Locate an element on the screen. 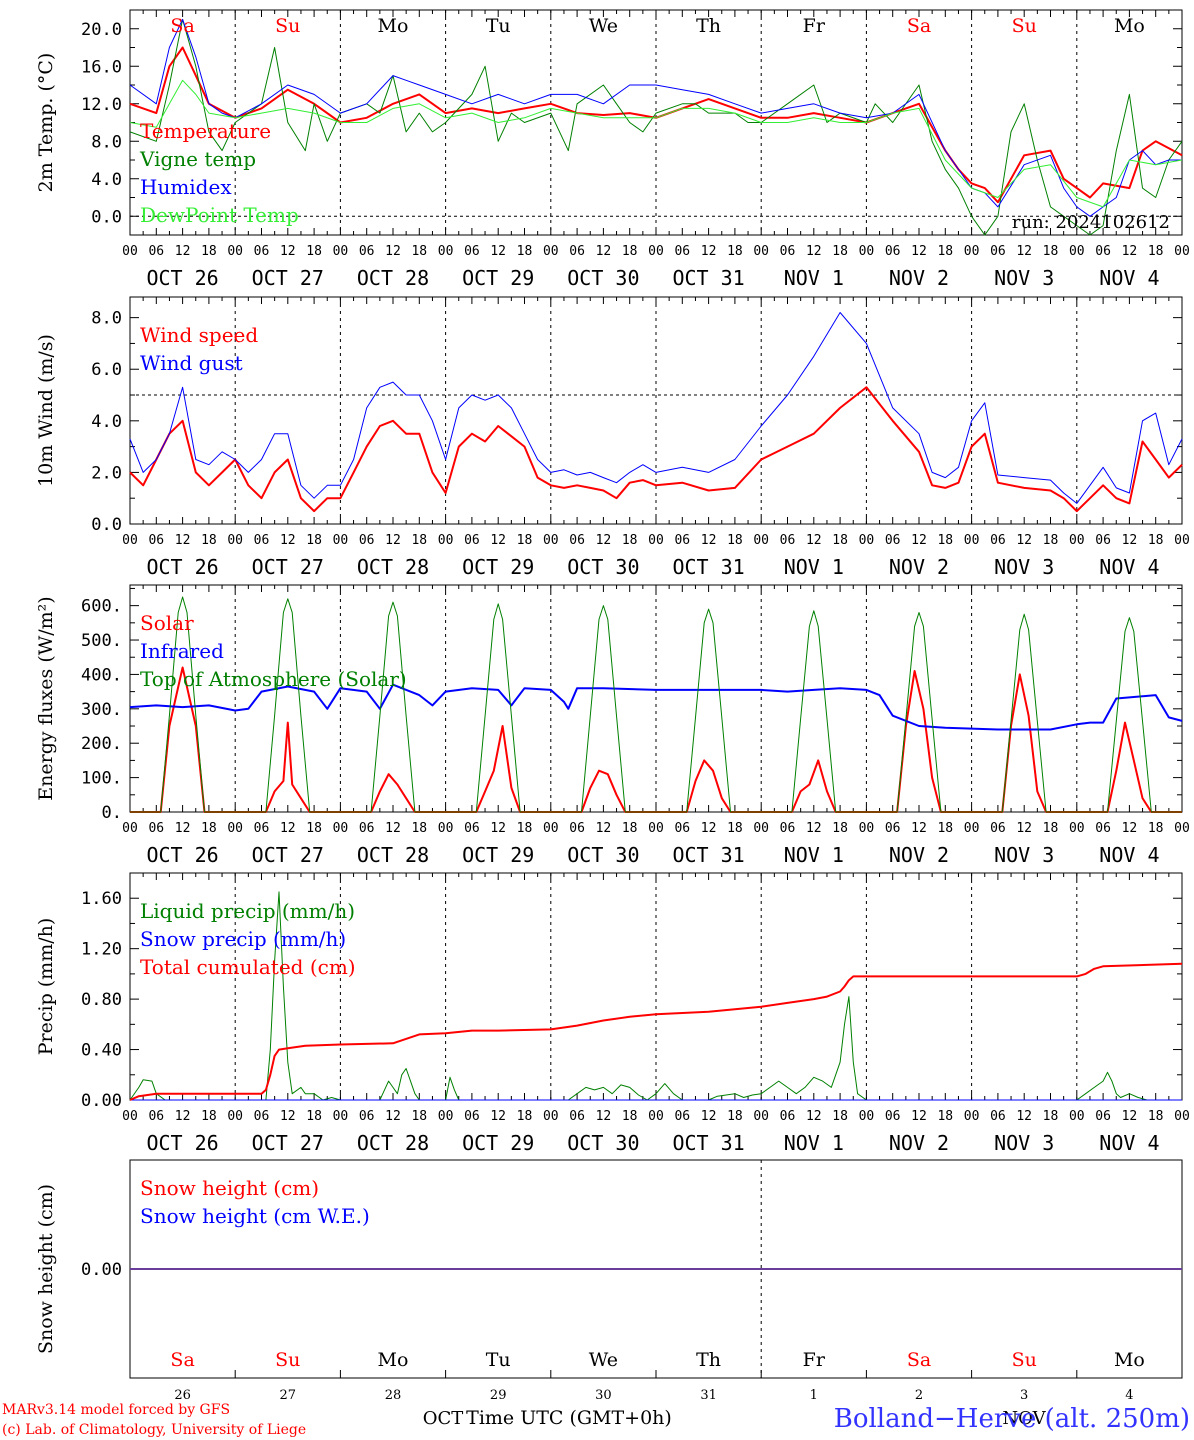 The width and height of the screenshot is (1194, 1440). y-tick-label: 0. is located at coordinates (112, 813).